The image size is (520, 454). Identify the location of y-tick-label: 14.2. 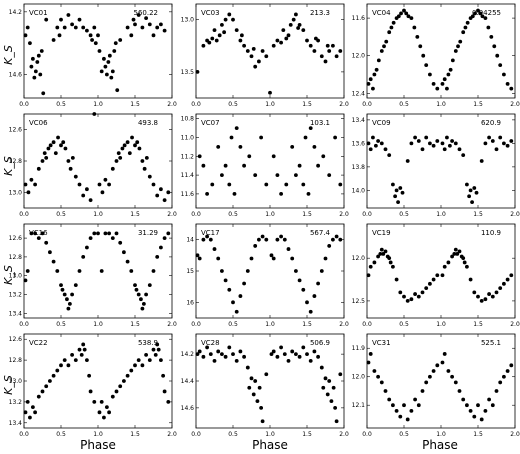
(188, 354).